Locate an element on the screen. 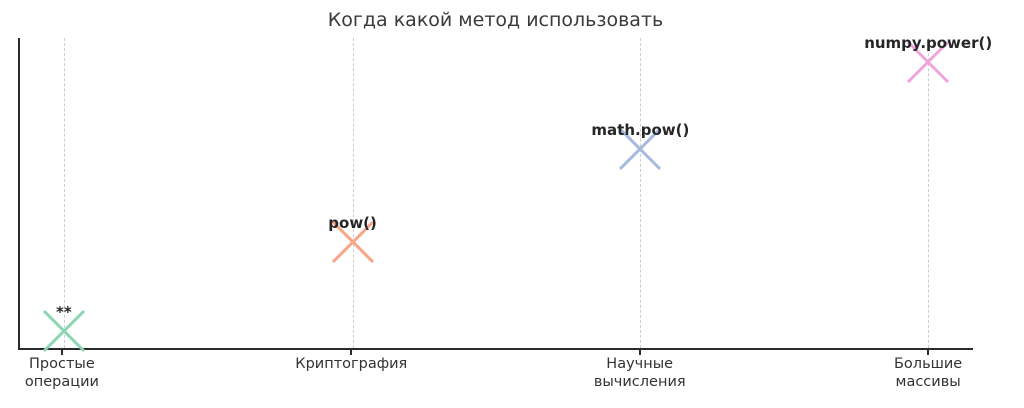  gridline-scientific is located at coordinates (641, 193).